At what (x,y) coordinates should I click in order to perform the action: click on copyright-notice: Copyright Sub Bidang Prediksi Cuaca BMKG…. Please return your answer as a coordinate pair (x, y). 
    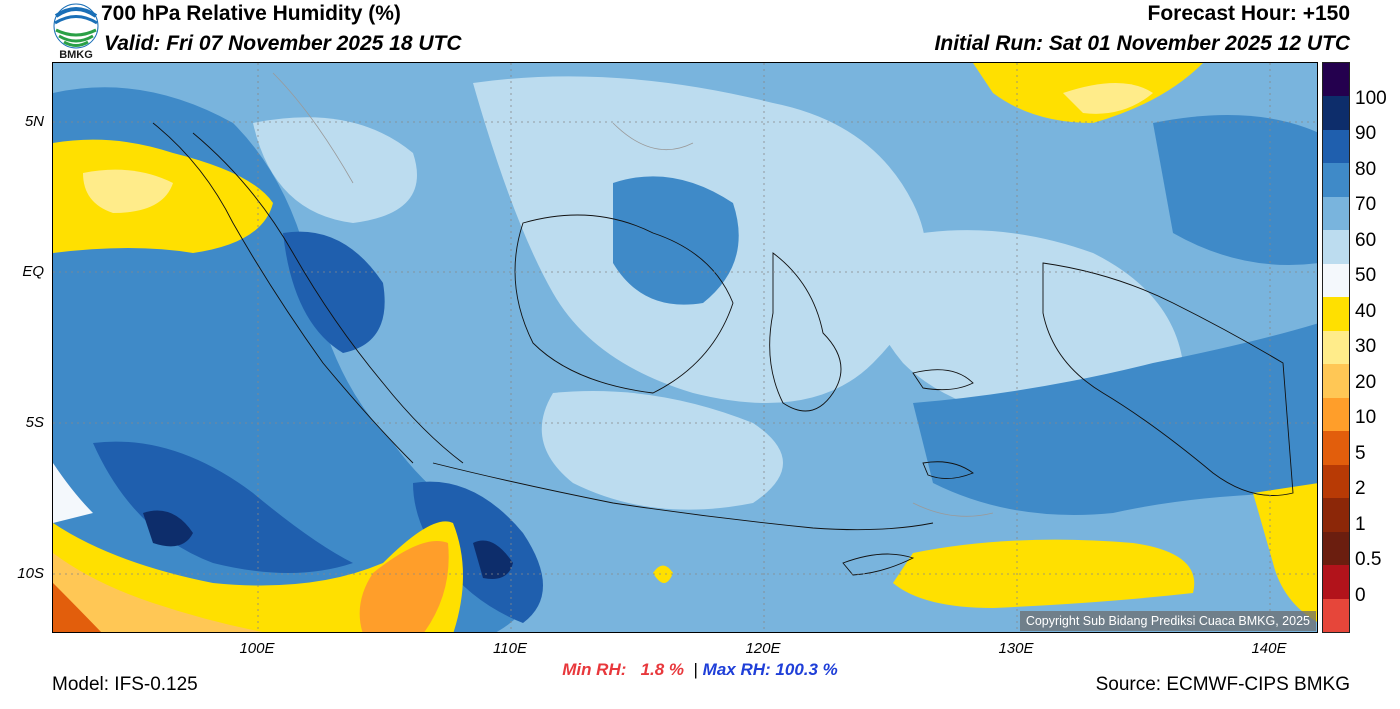
    Looking at the image, I should click on (1167, 621).